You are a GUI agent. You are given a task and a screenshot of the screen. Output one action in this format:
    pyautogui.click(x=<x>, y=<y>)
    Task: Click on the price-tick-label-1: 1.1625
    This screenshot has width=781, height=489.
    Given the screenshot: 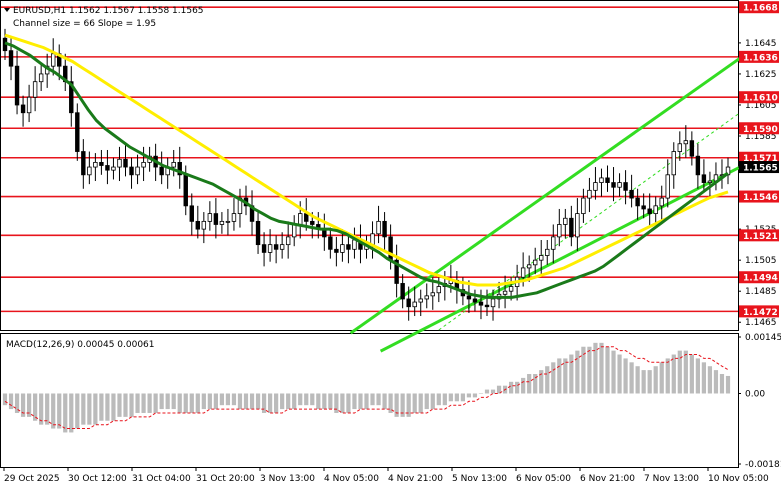 What is the action you would take?
    pyautogui.click(x=761, y=75)
    